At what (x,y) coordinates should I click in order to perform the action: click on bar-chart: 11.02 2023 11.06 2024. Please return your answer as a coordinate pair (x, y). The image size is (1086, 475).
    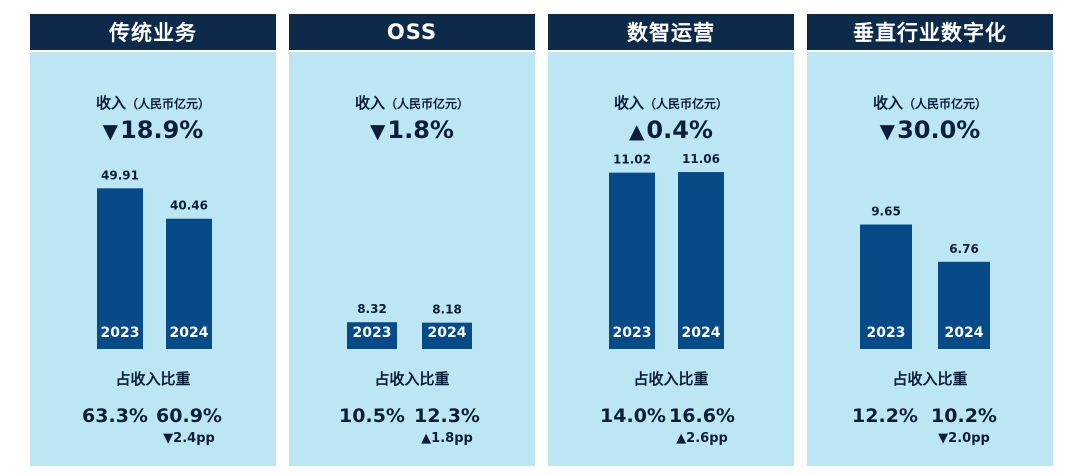
    Looking at the image, I should click on (666, 250).